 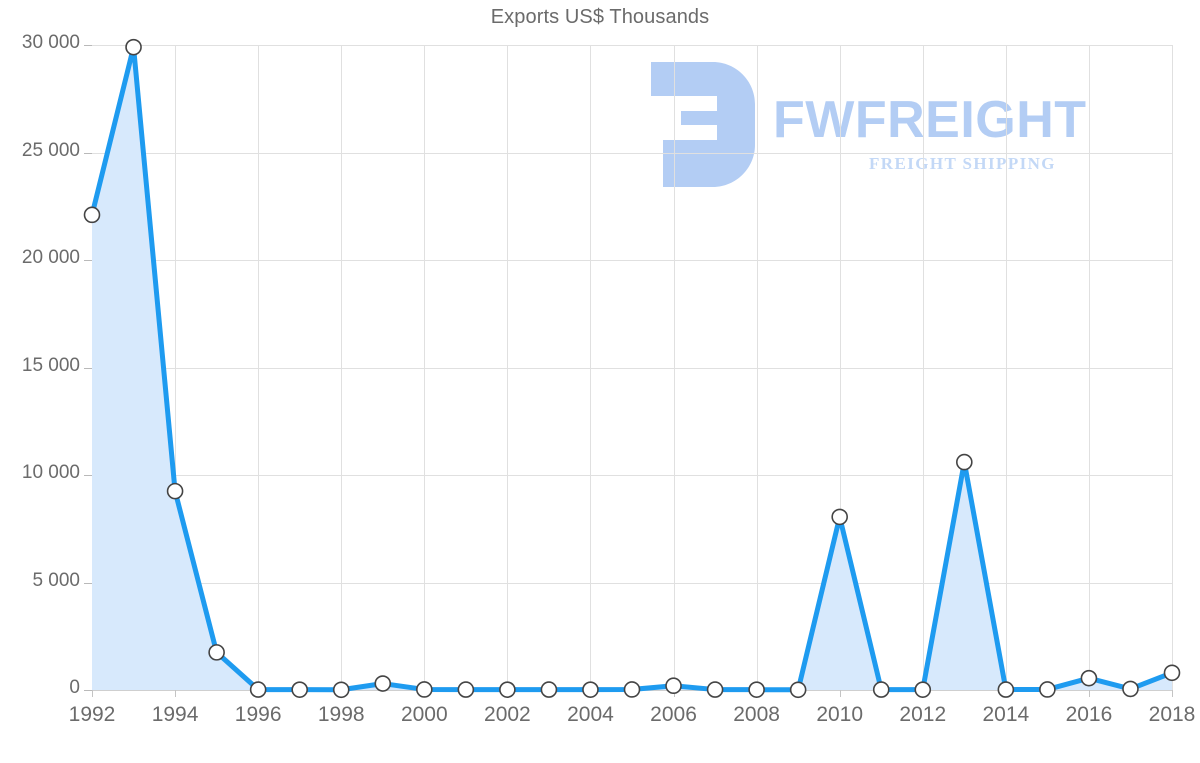 I want to click on x-axis-tick-label: 2000, so click(x=424, y=714).